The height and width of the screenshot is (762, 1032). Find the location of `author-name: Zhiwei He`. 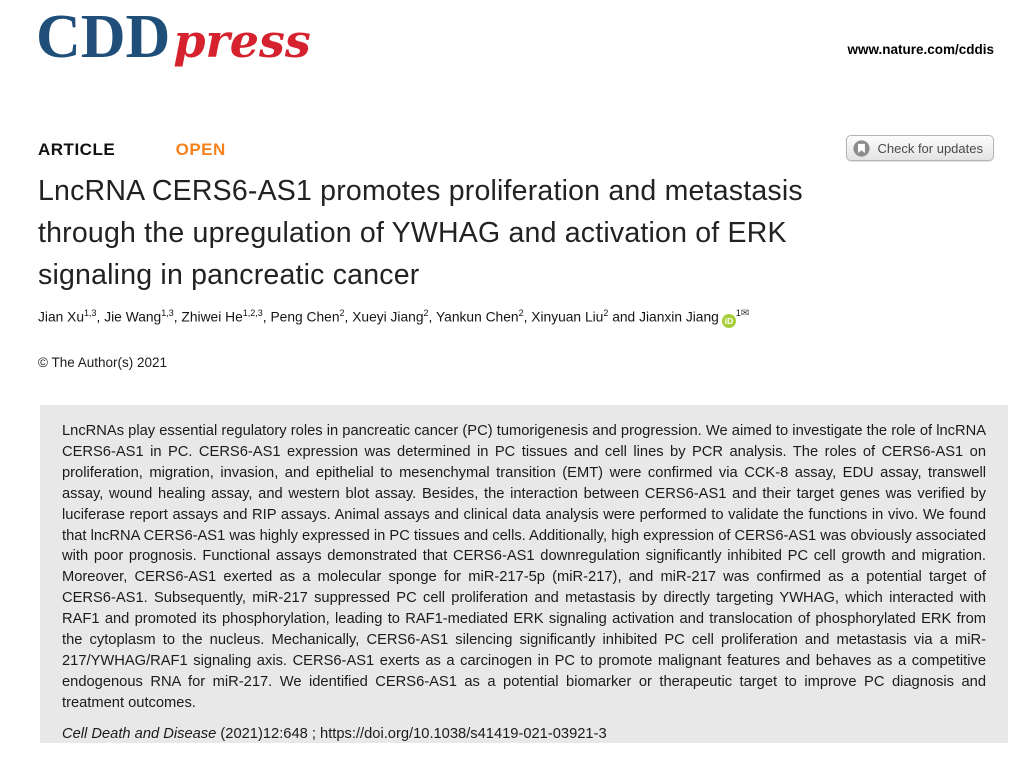

author-name: Zhiwei He is located at coordinates (212, 317).